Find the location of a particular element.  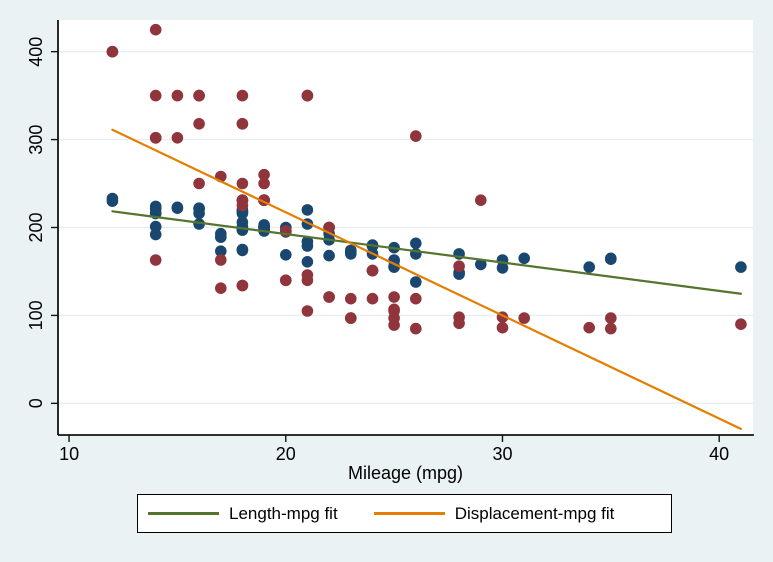

legend-item-length-fit: Length-mpg fit is located at coordinates (243, 514).